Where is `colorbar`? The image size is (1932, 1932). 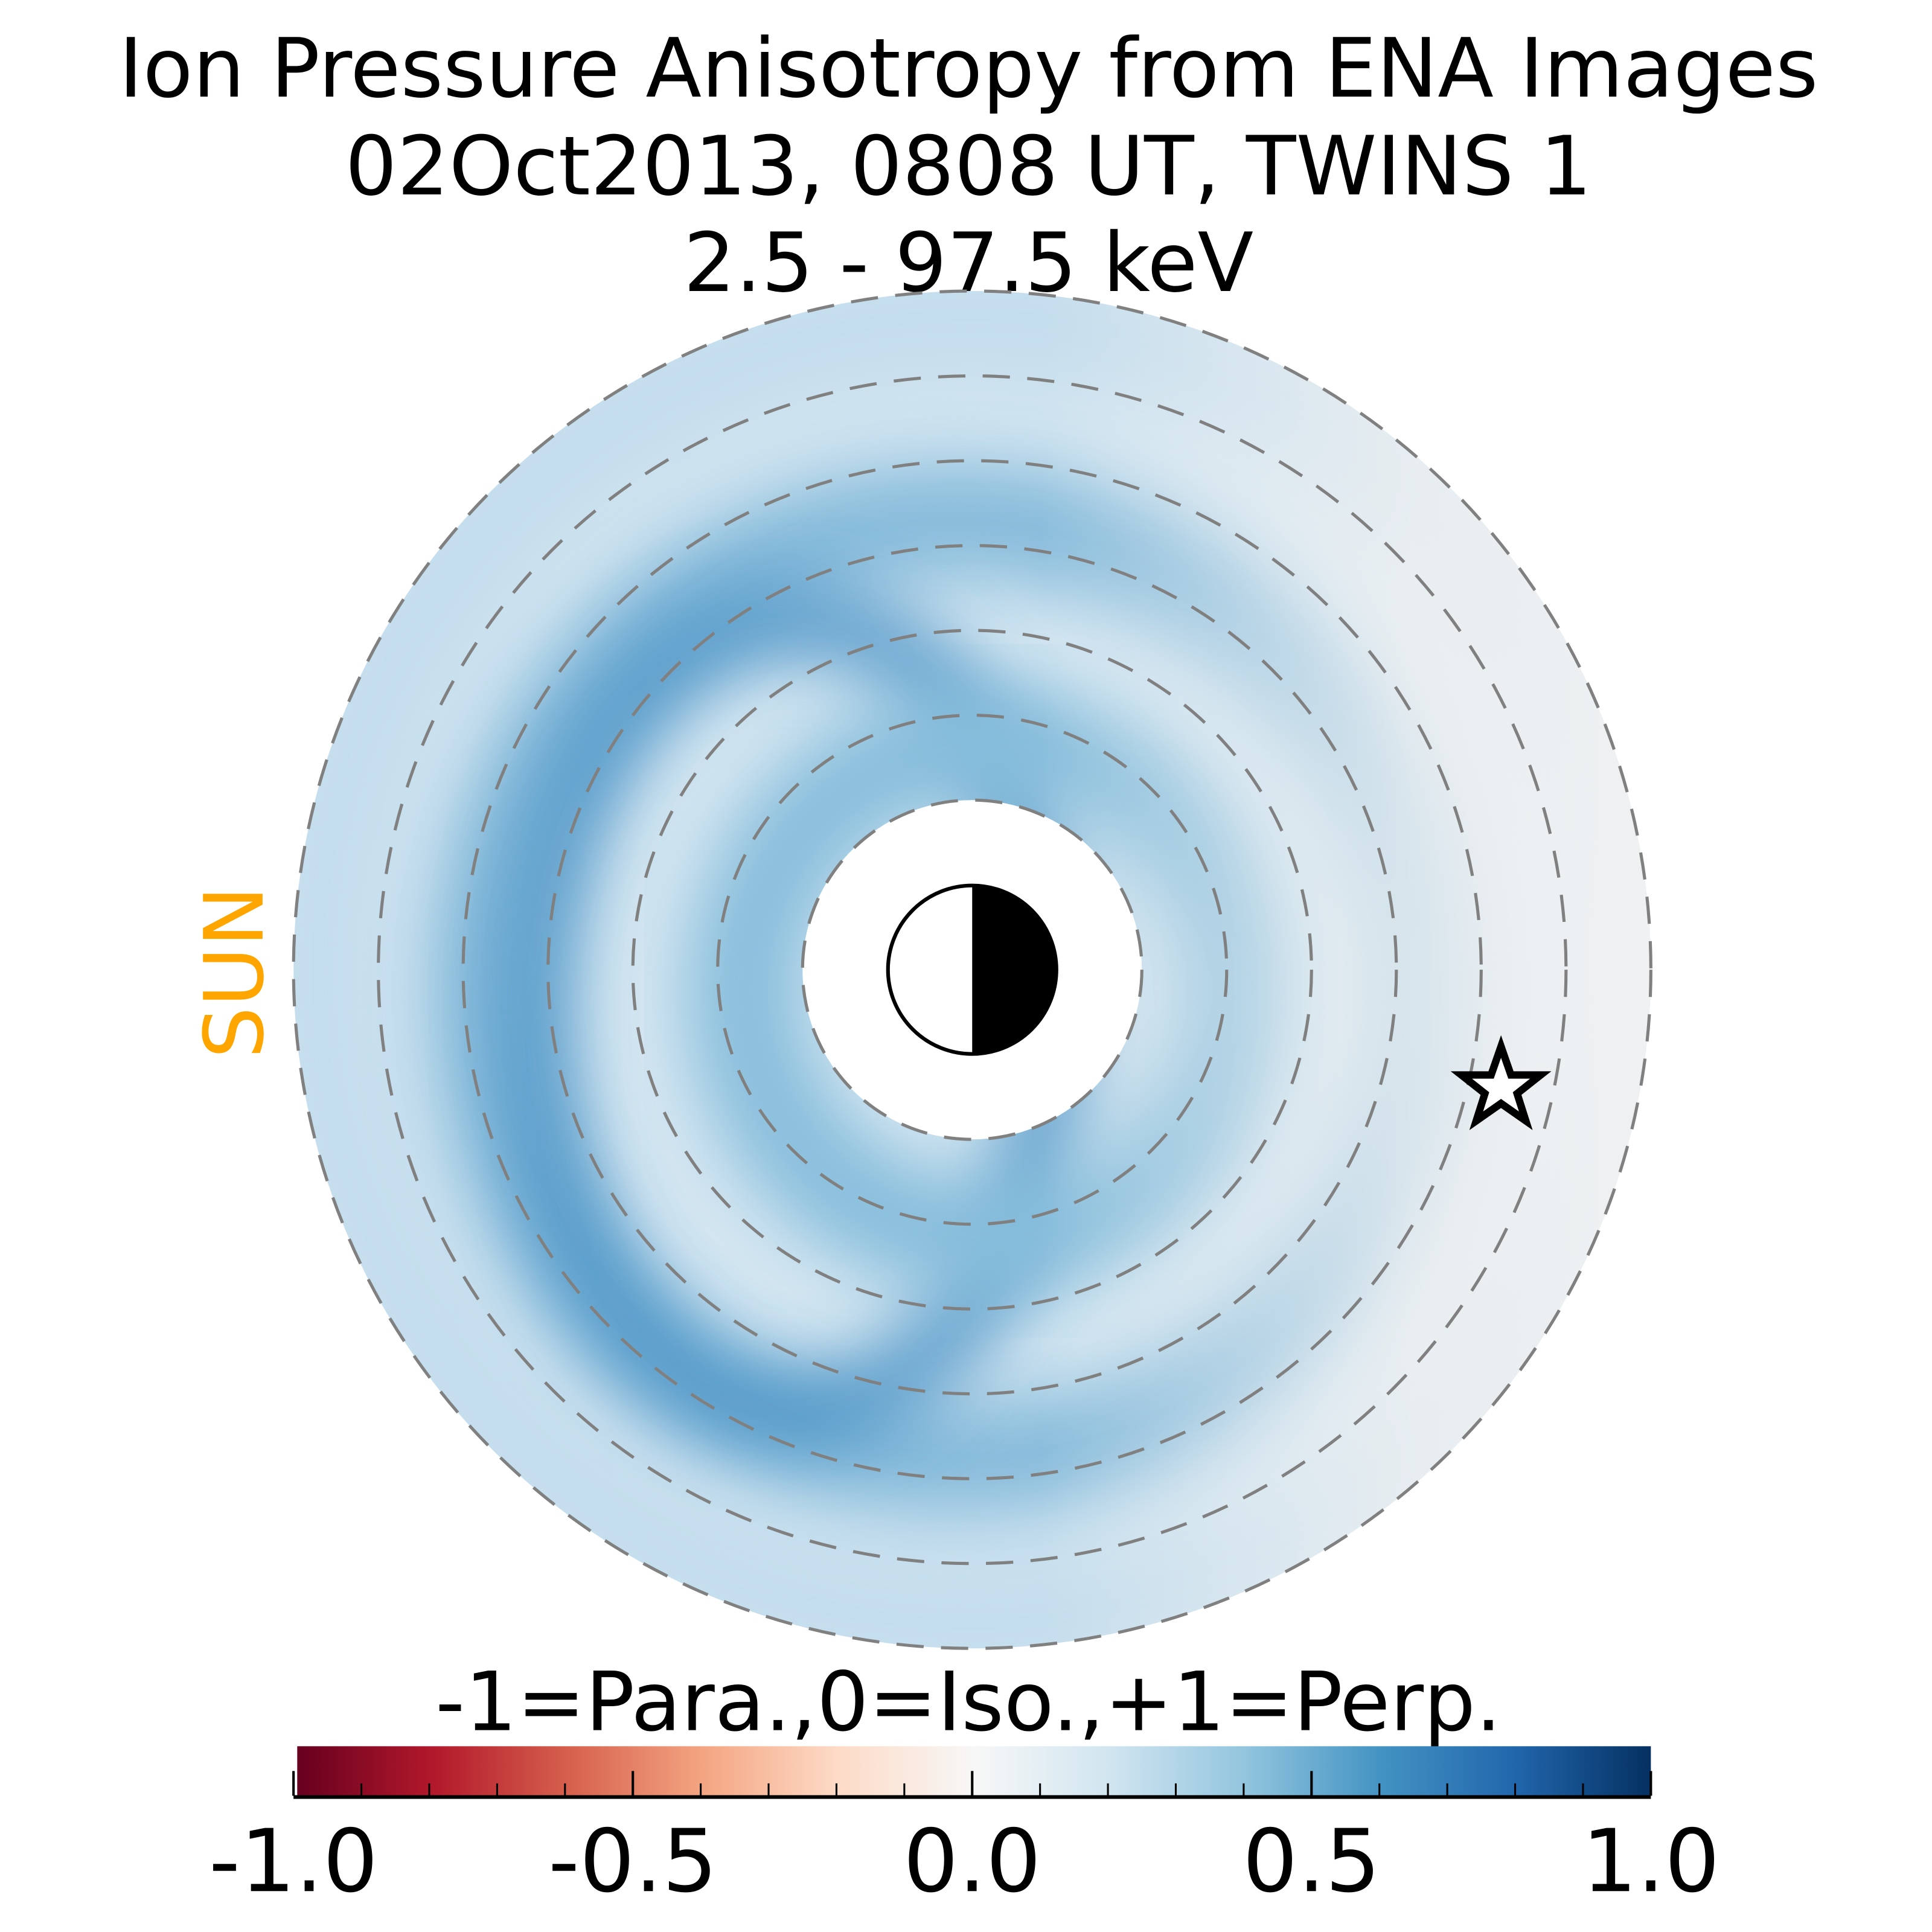 colorbar is located at coordinates (974, 1771).